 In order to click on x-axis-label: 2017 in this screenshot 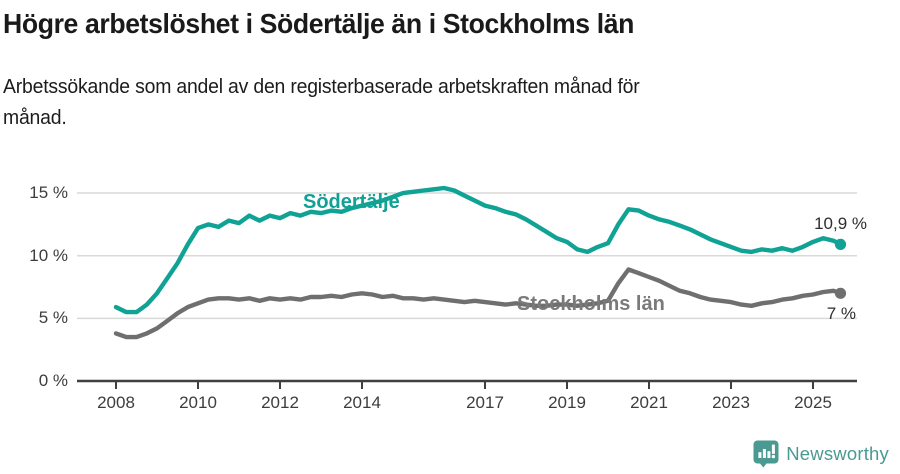, I will do `click(485, 402)`.